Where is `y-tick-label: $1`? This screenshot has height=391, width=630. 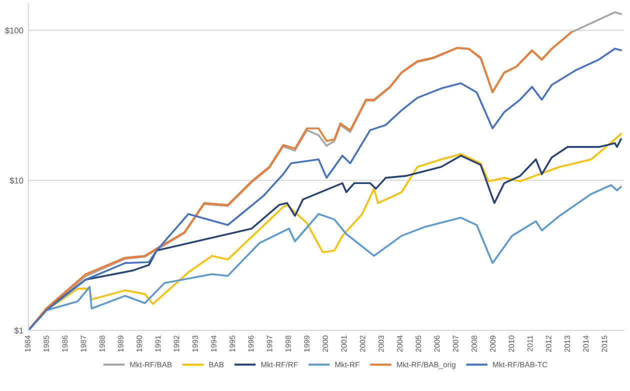 y-tick-label: $1 is located at coordinates (19, 330).